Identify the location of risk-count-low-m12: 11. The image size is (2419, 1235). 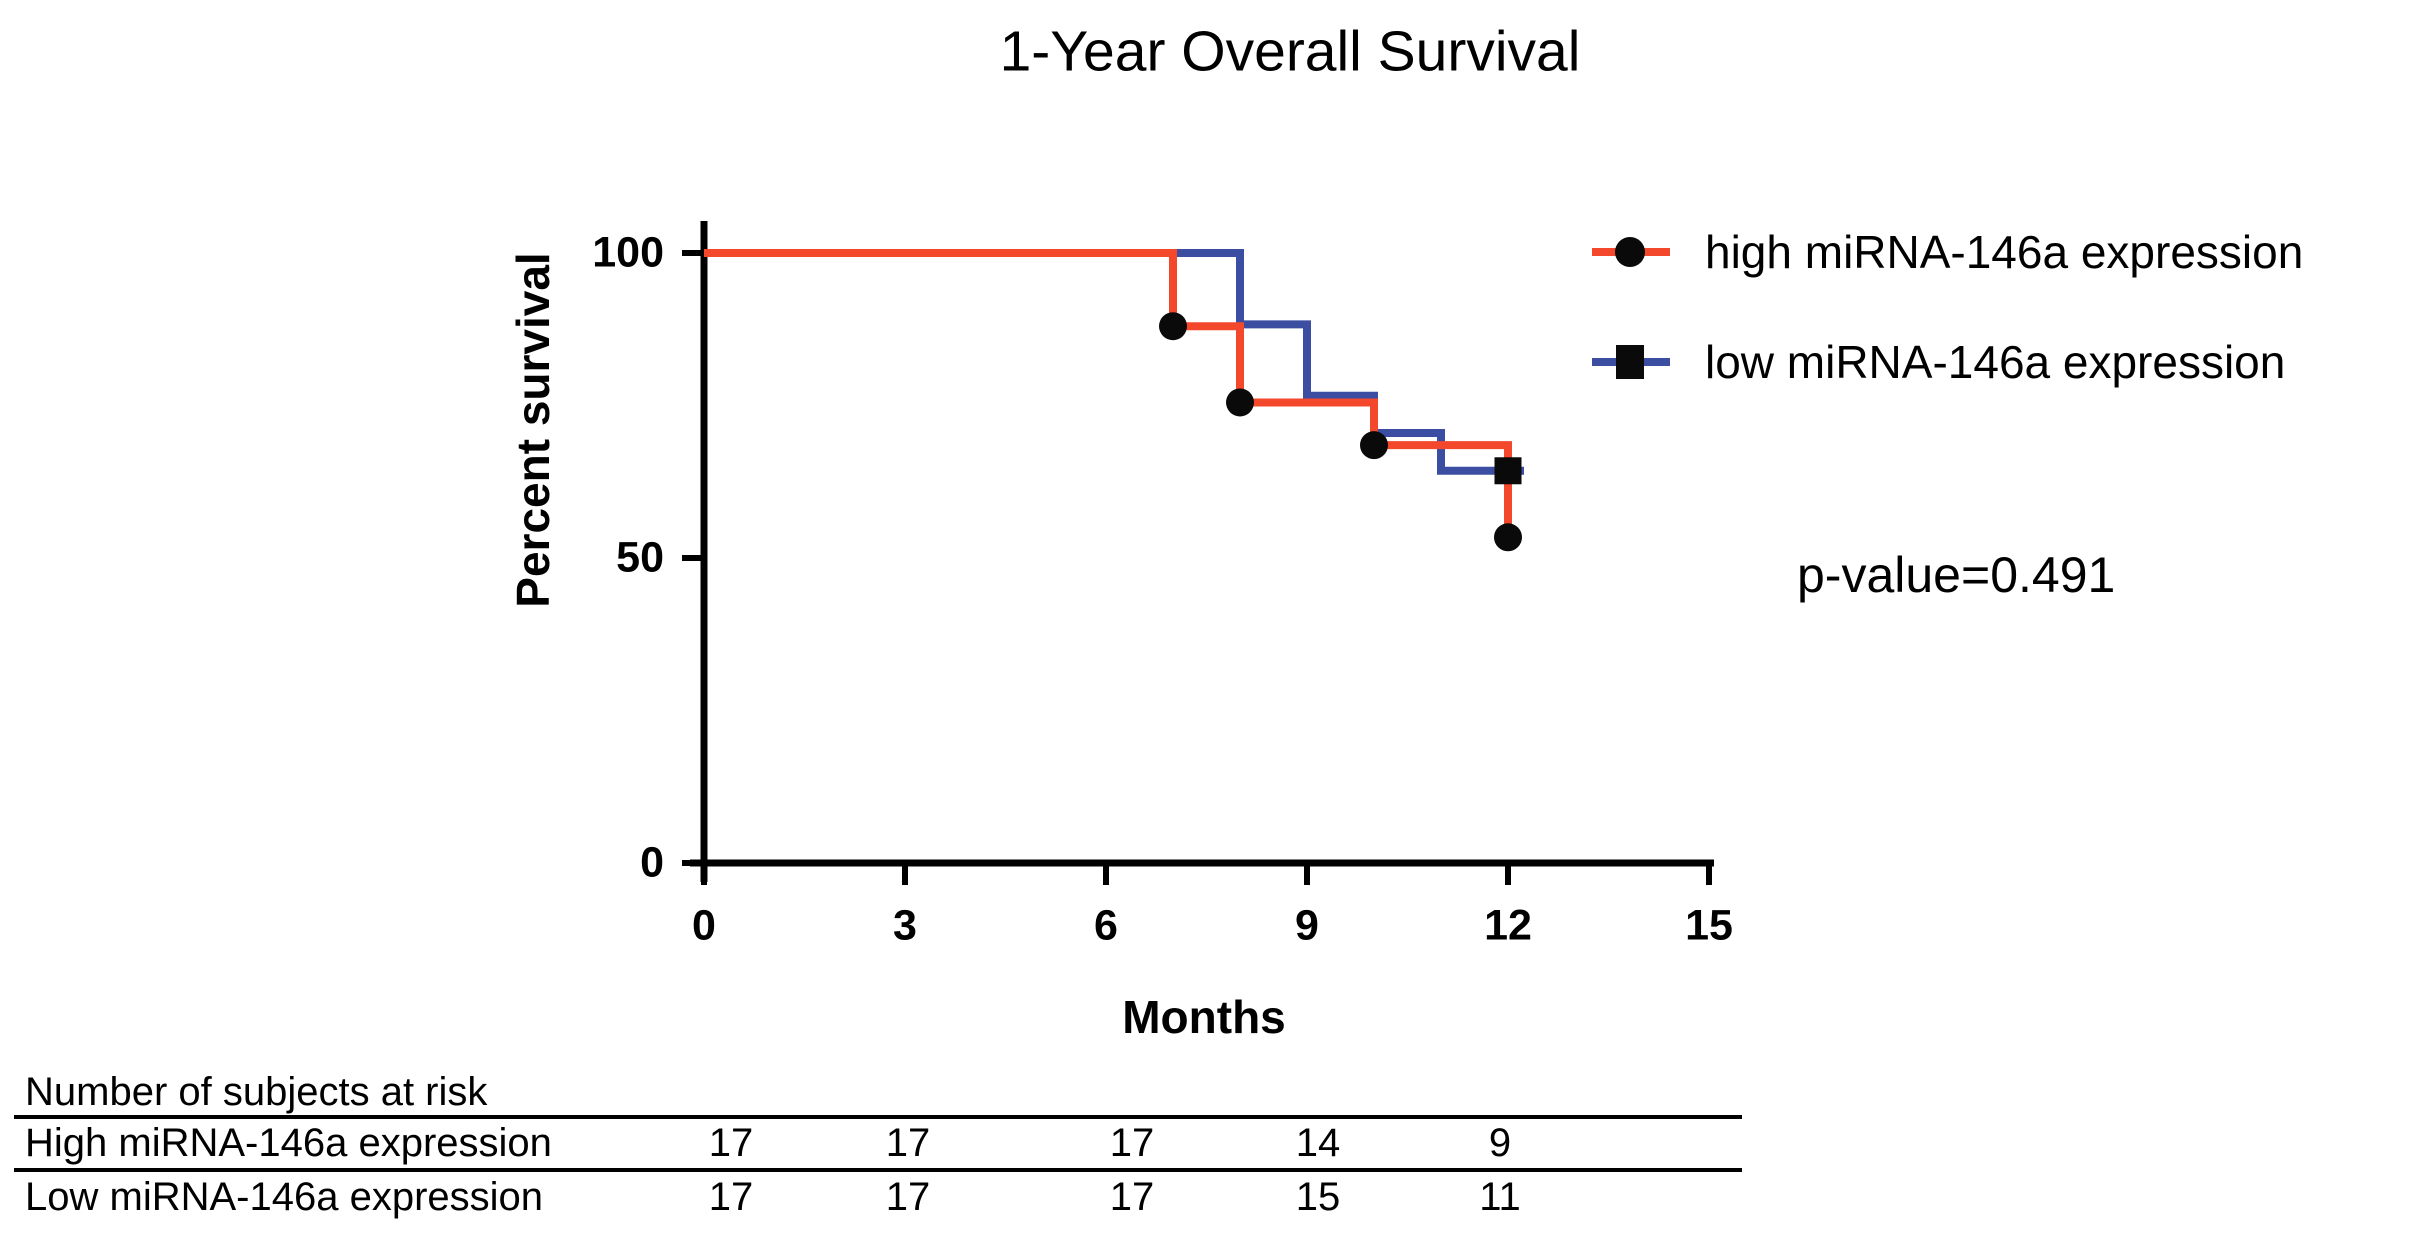
(1500, 1197).